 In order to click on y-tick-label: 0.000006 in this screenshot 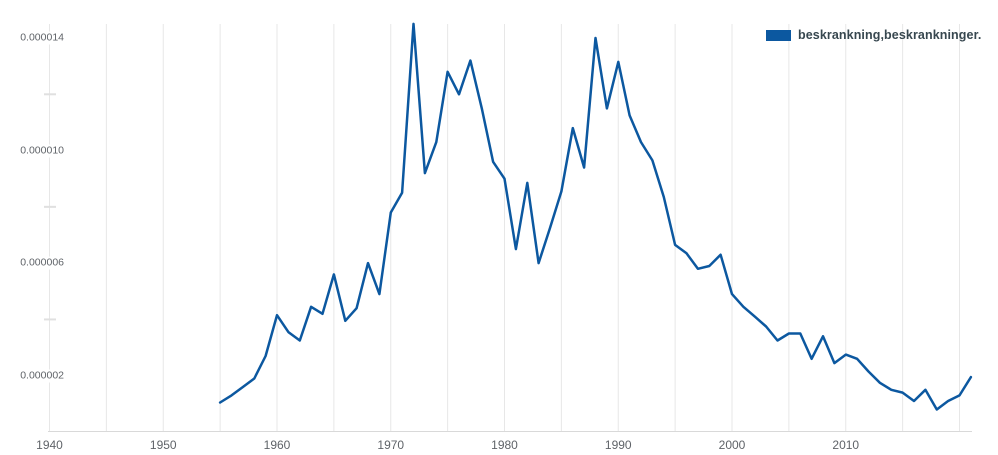, I will do `click(39, 263)`.